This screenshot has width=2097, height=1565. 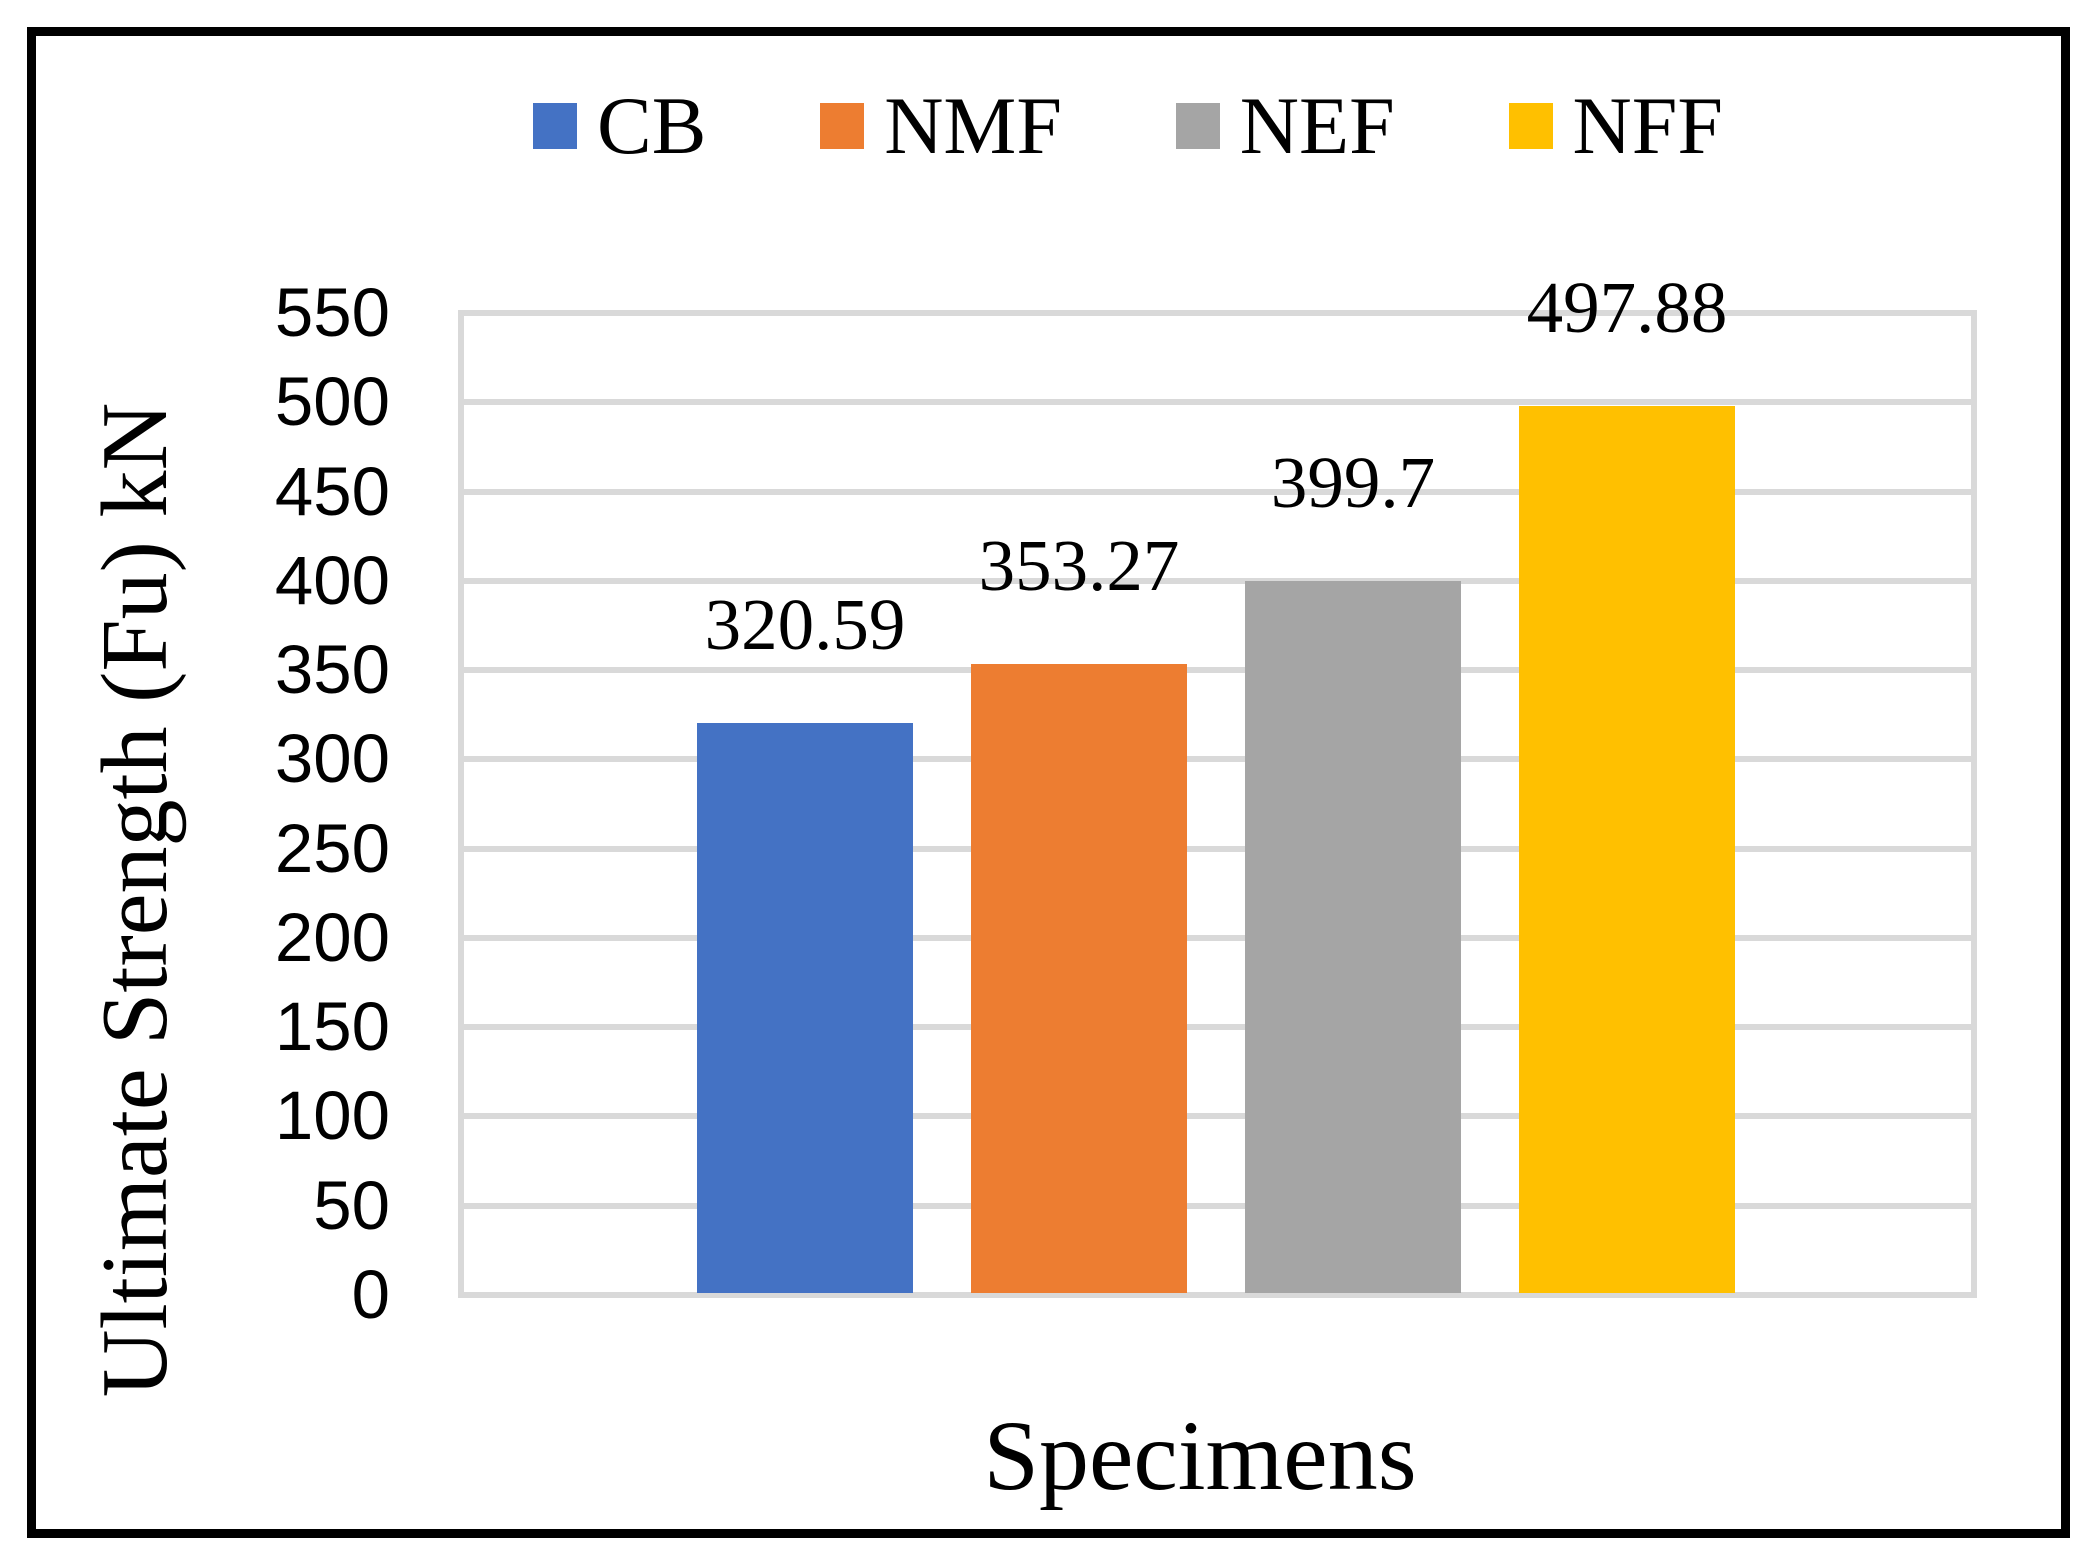 I want to click on y-axis-title: Ultimate Strength (Fu) kN, so click(x=135, y=900).